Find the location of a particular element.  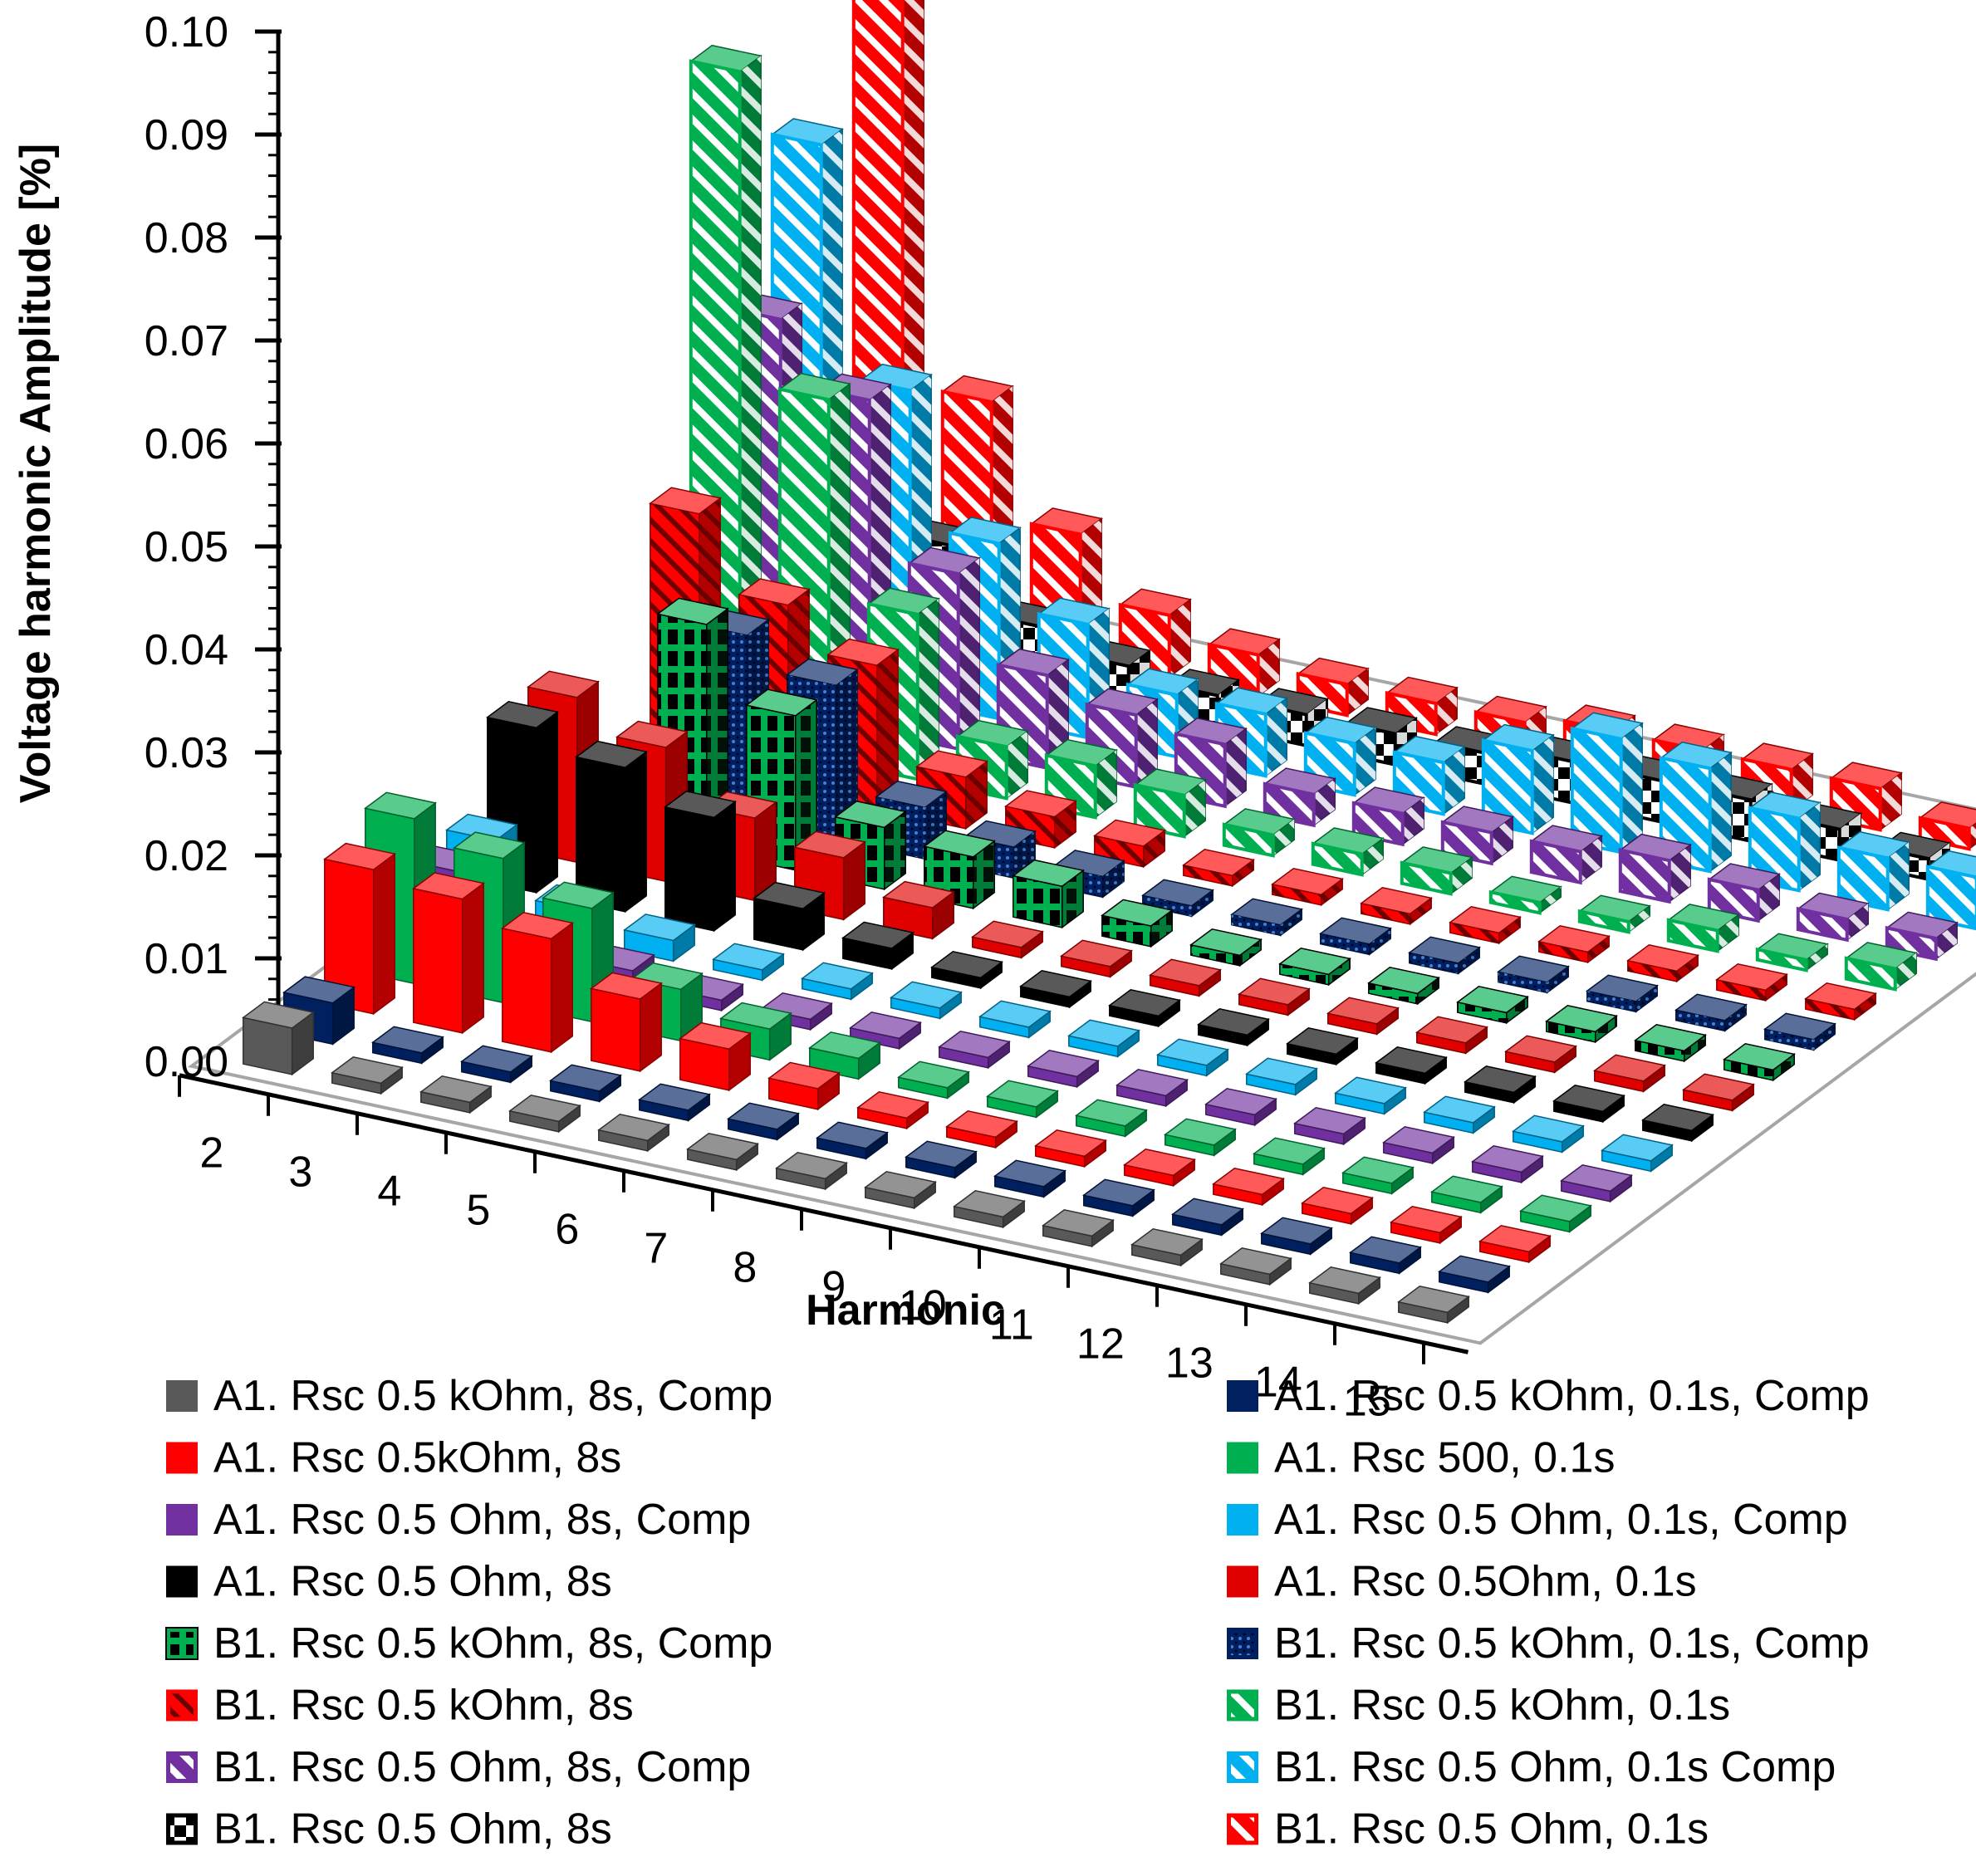

x-tick-label: 11 is located at coordinates (1012, 1324).